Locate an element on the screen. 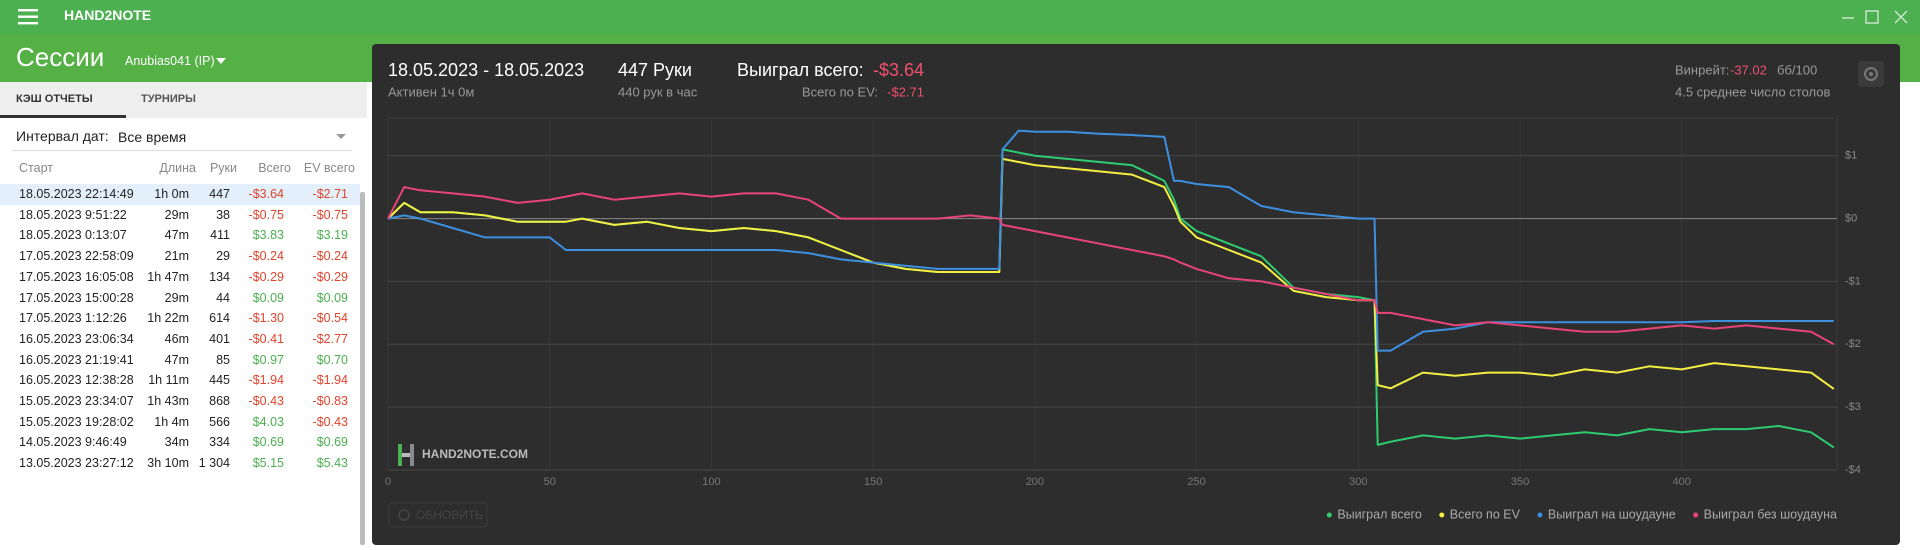  table-cell: -$0.41 is located at coordinates (266, 338).